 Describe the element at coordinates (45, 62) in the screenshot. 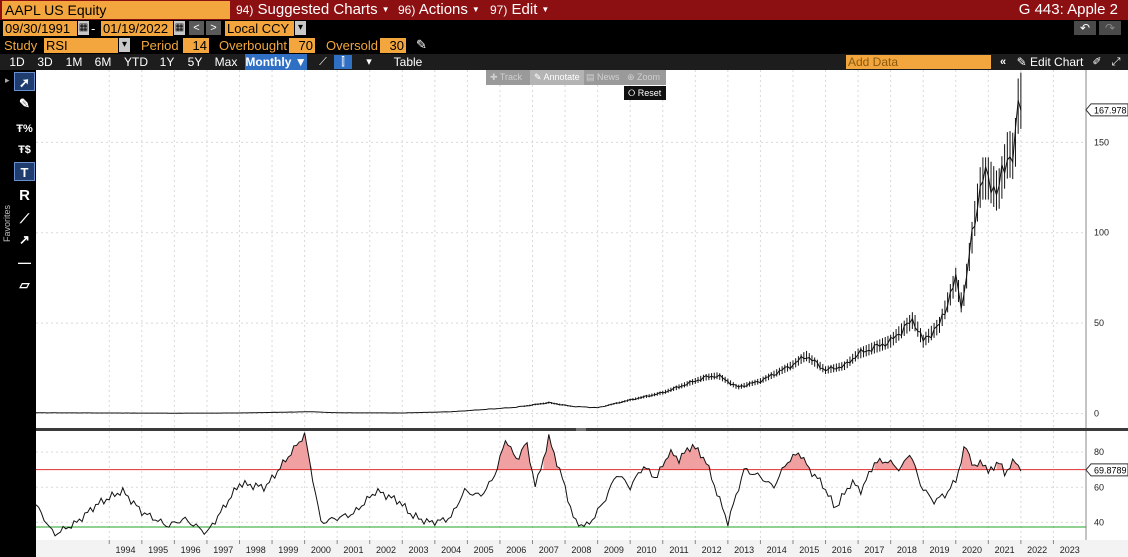

I see `period-3d-button: 3D` at that location.